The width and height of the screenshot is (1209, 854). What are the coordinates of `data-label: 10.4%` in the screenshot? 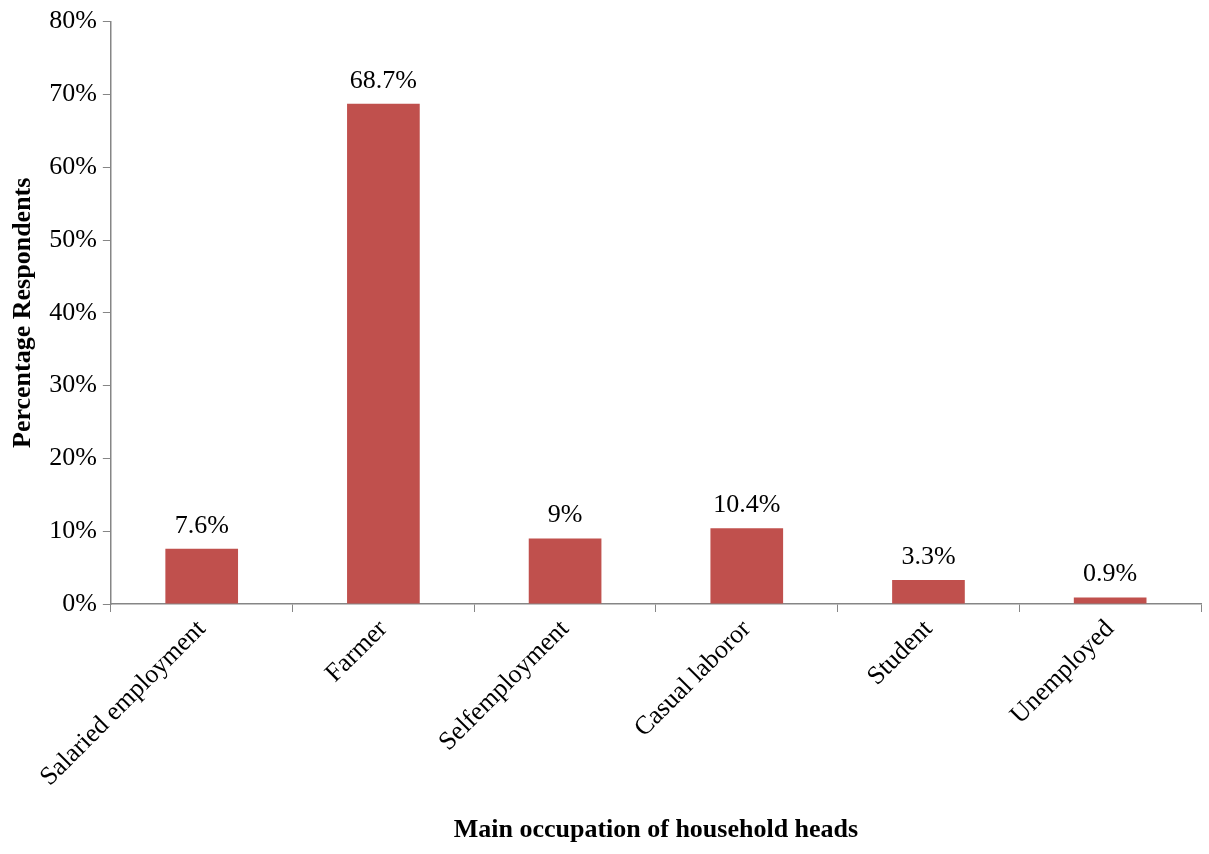 It's located at (747, 504).